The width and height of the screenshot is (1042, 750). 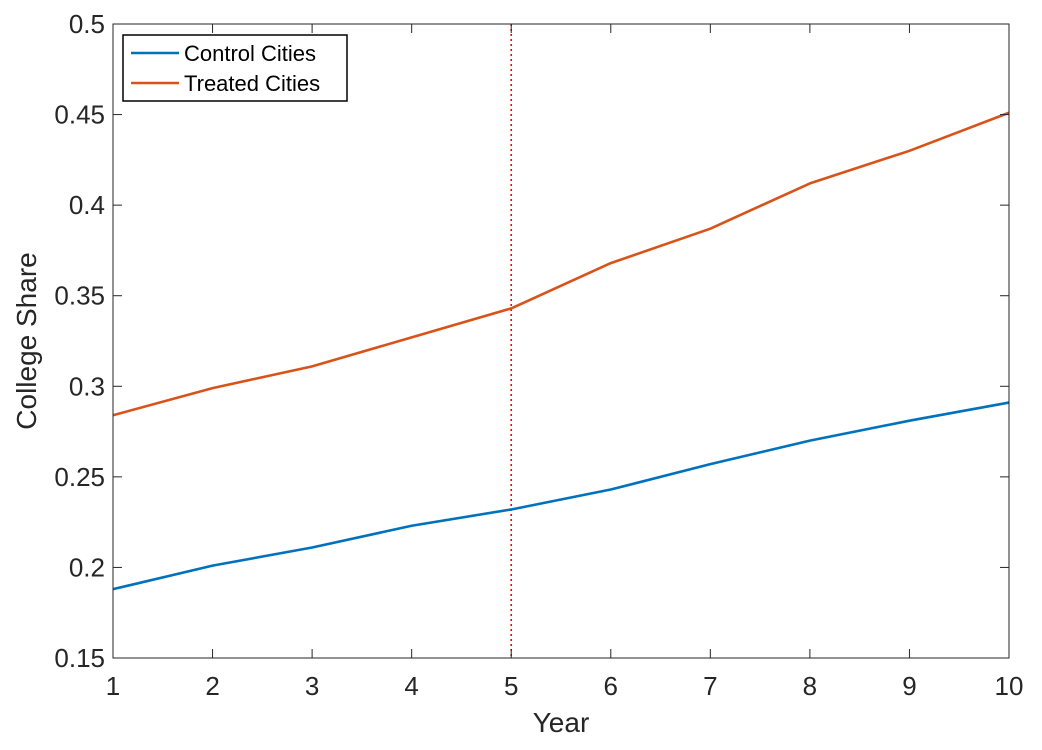 What do you see at coordinates (411, 686) in the screenshot?
I see `x-tick-label: 4` at bounding box center [411, 686].